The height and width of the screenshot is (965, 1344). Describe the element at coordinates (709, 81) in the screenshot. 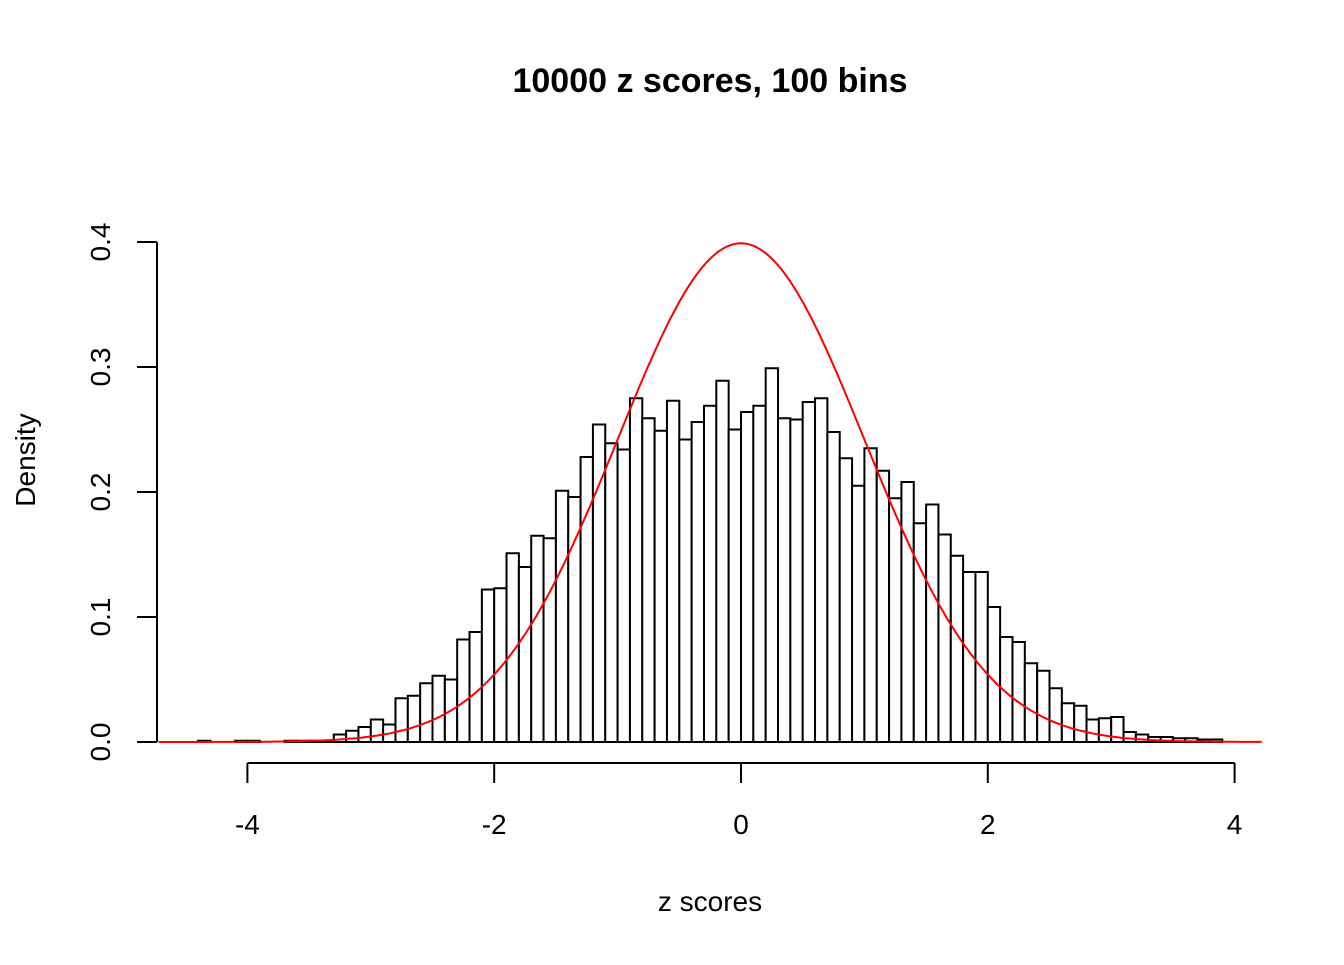

I see `chart-title: 10000 z scores, 100 bins` at that location.